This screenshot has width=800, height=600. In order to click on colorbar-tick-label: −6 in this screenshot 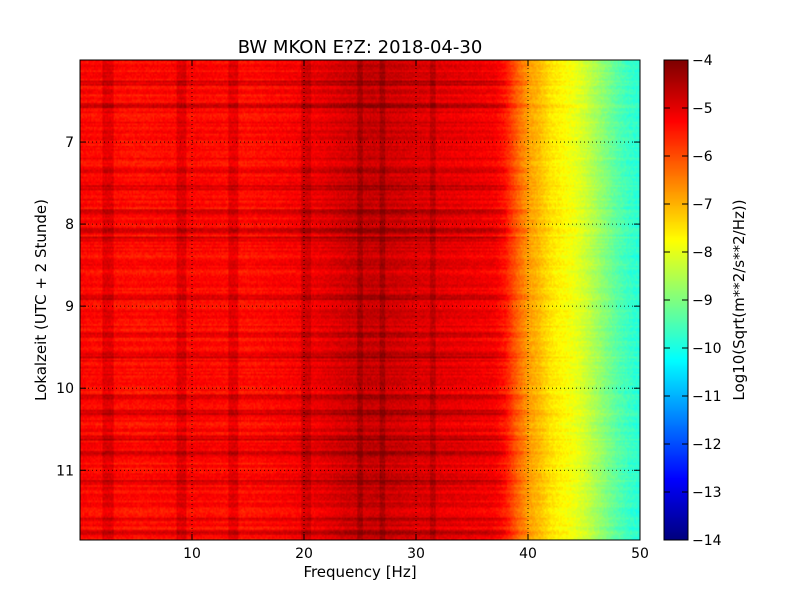, I will do `click(702, 157)`.